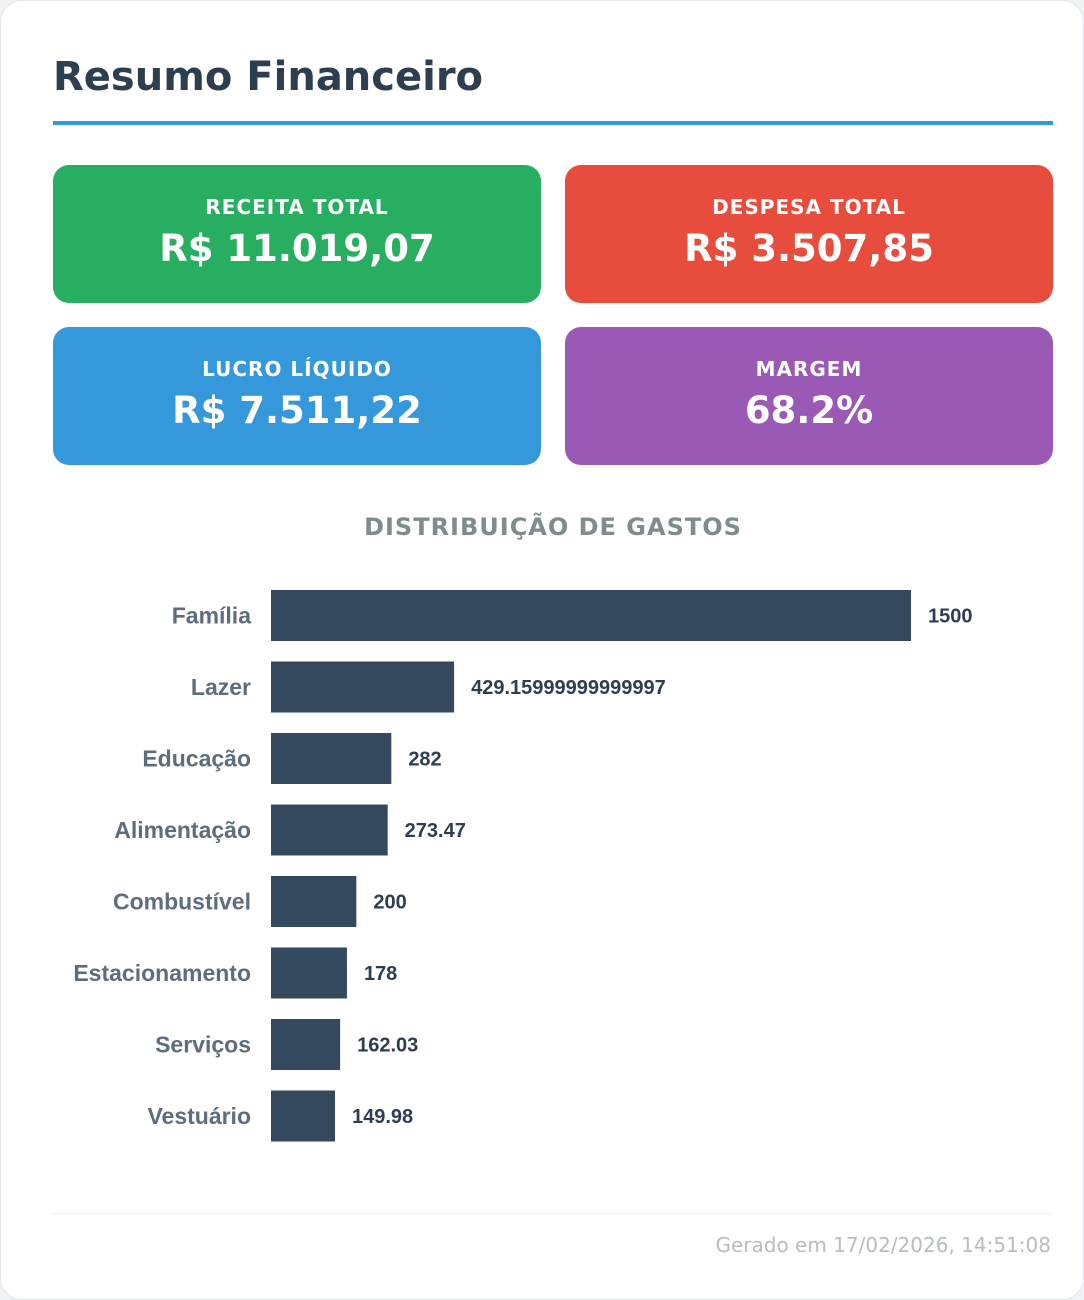 This screenshot has width=1084, height=1300. What do you see at coordinates (809, 410) in the screenshot?
I see `kpi-value: 68.2%` at bounding box center [809, 410].